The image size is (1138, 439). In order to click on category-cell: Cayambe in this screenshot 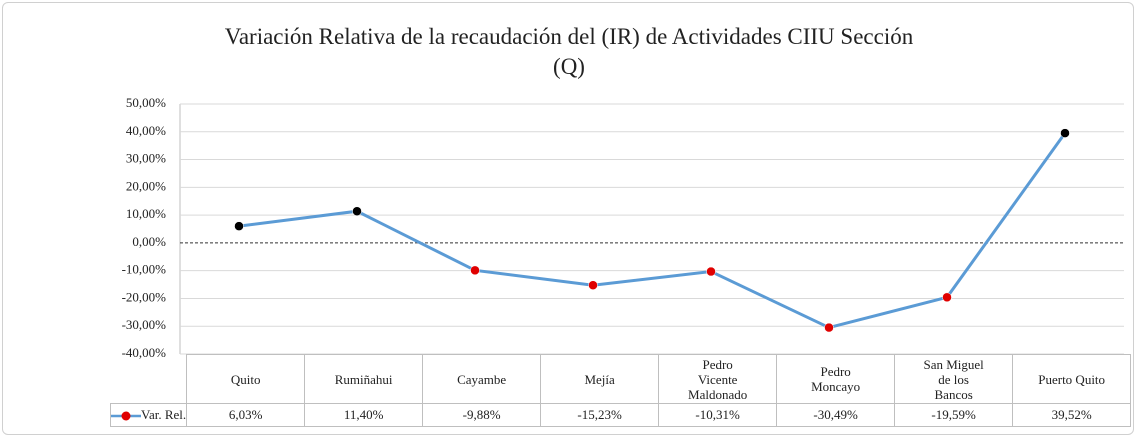, I will do `click(482, 379)`.